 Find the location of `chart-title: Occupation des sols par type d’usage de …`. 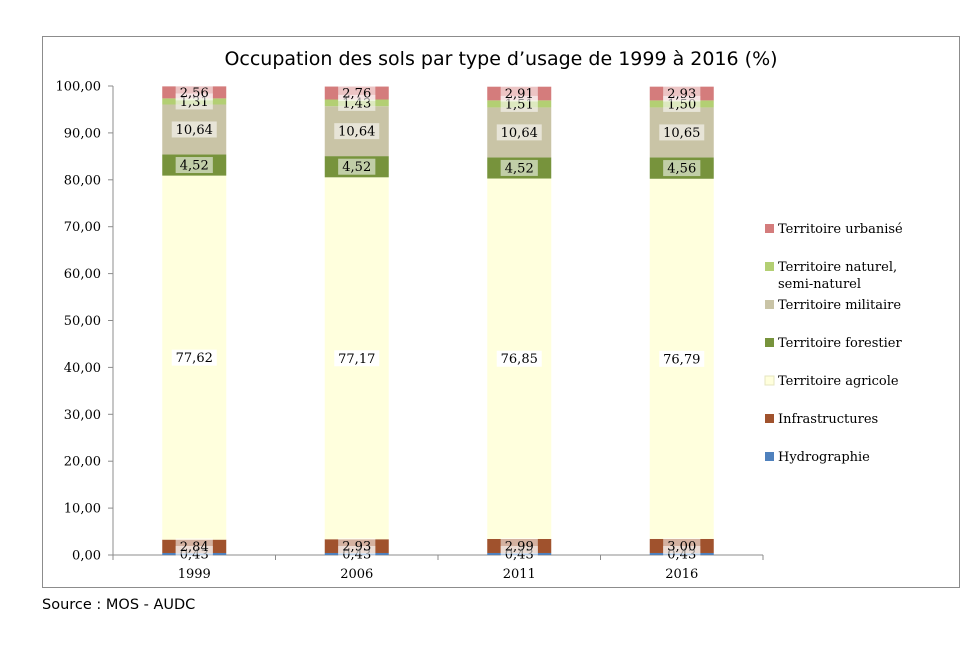

chart-title: Occupation des sols par type d’usage de … is located at coordinates (500, 59).